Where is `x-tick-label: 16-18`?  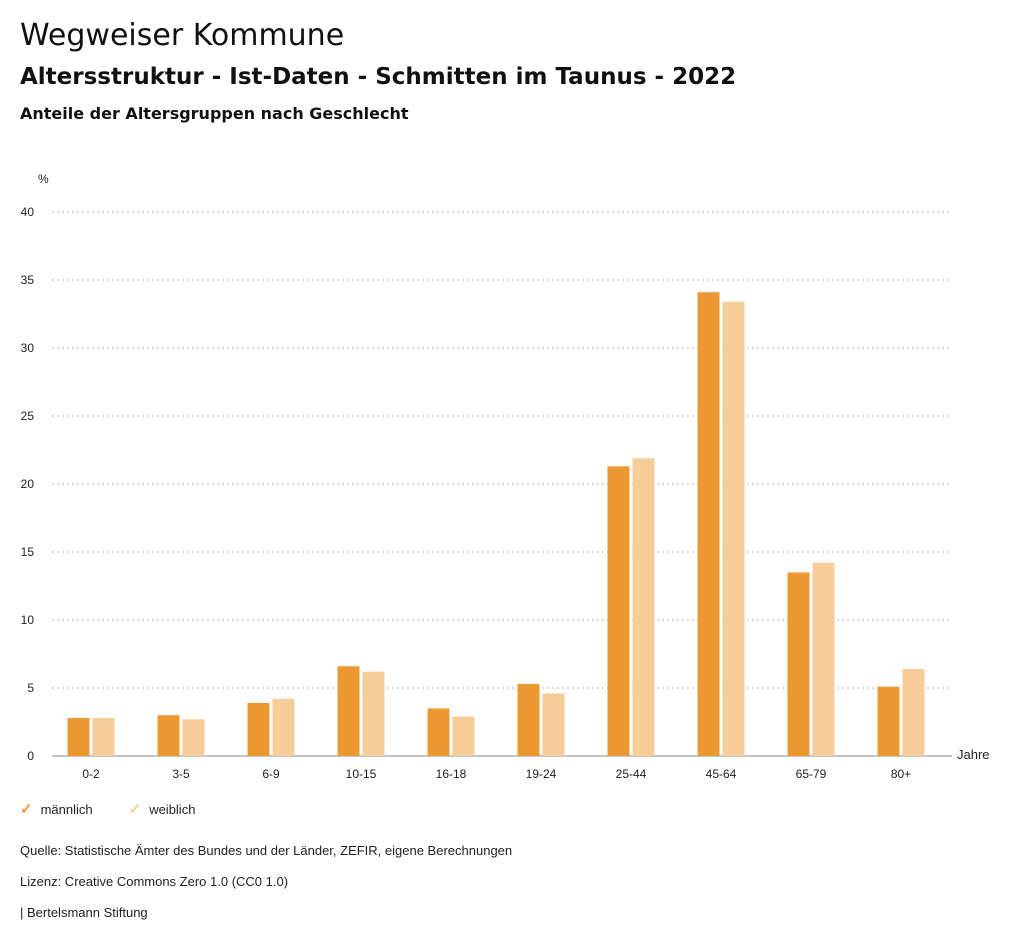 x-tick-label: 16-18 is located at coordinates (451, 774).